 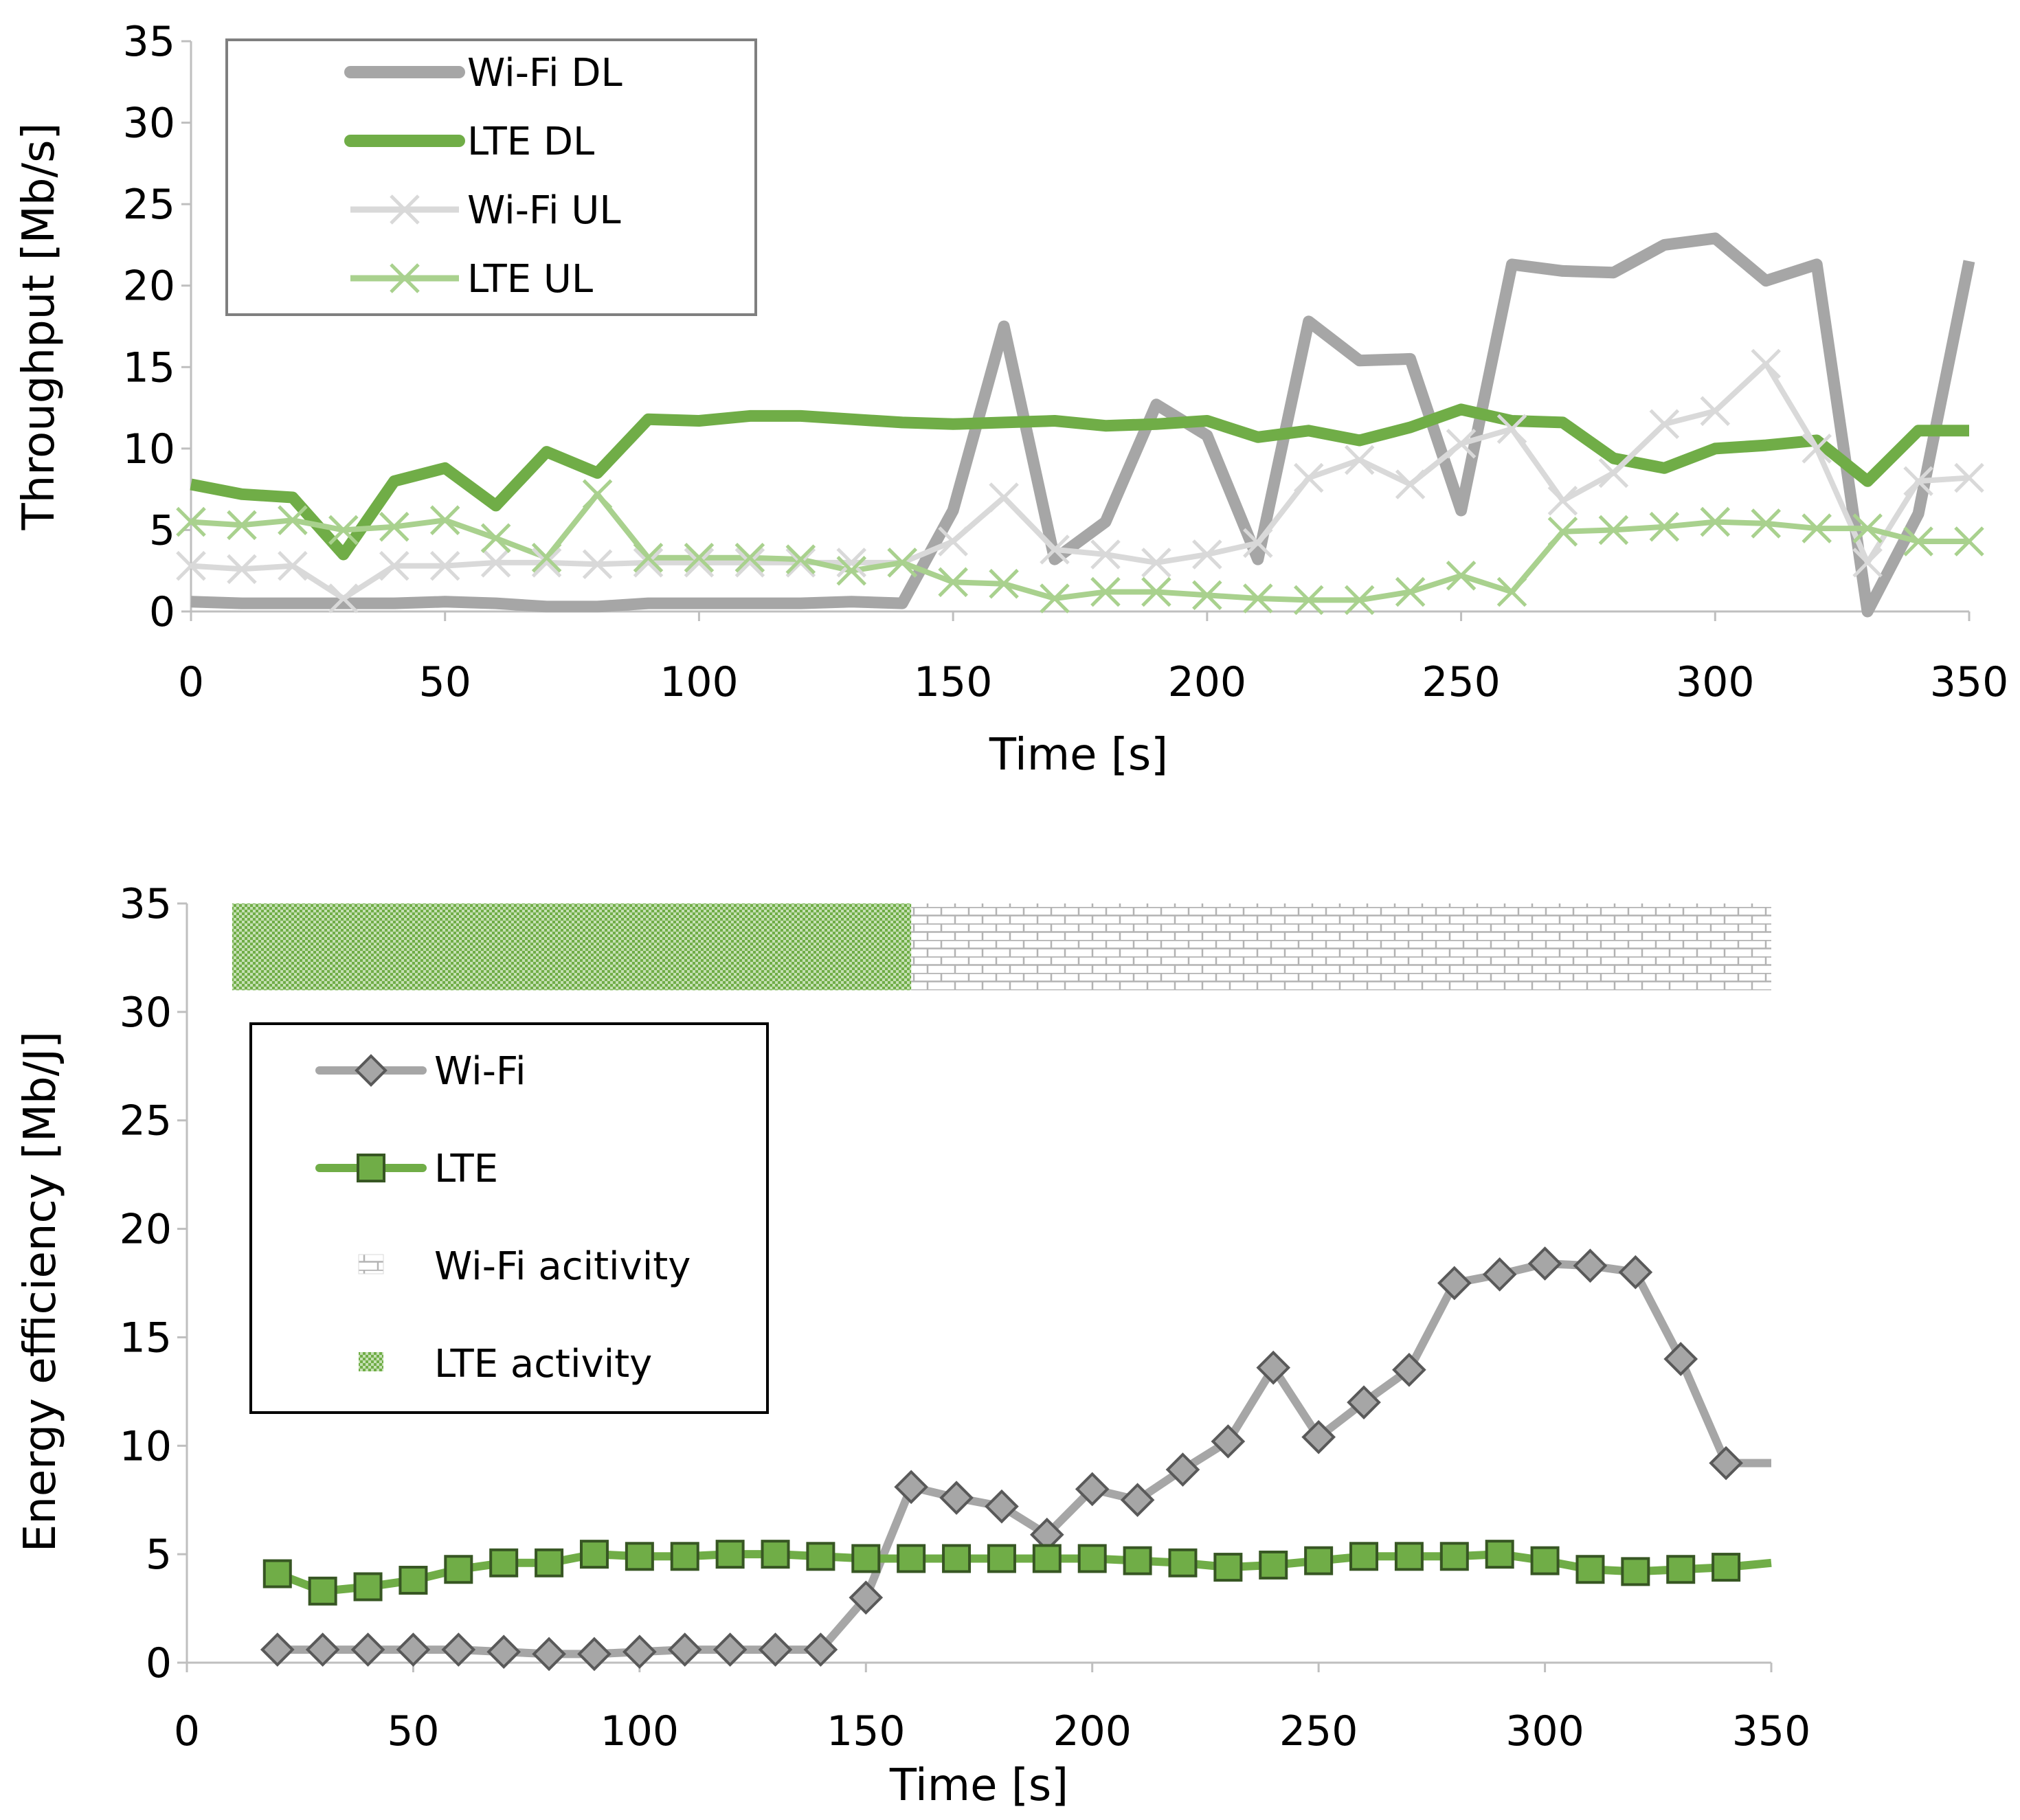 I want to click on throughput-y-tick-label: 30, so click(x=149, y=124).